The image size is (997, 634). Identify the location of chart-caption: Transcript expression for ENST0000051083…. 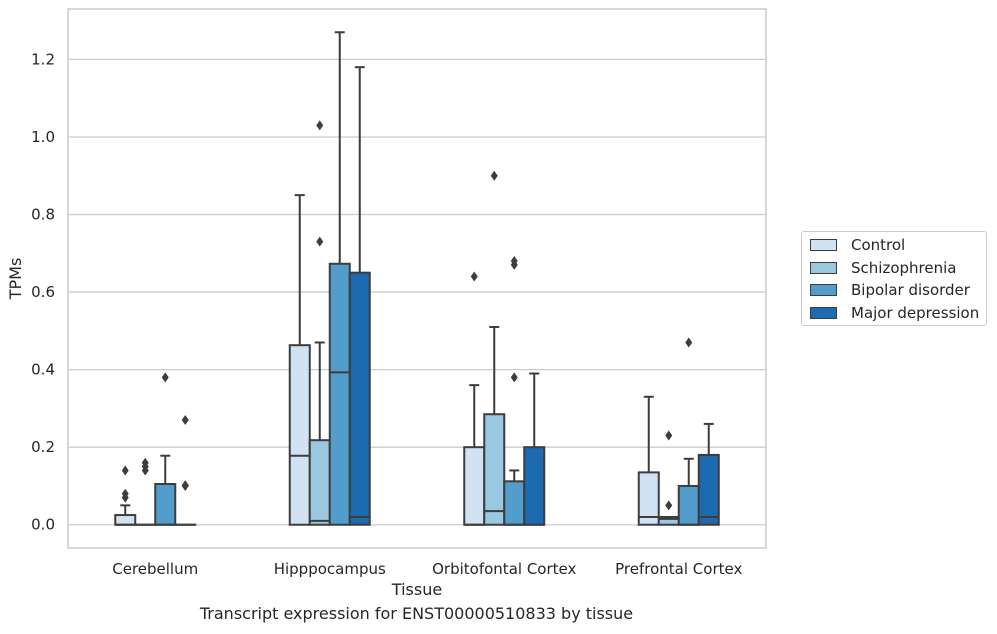
(416, 613).